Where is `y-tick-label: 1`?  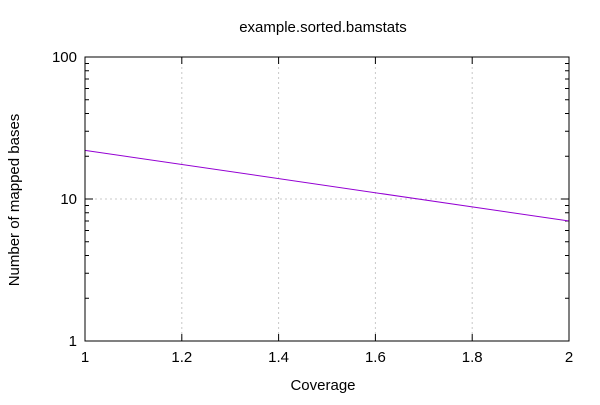 y-tick-label: 1 is located at coordinates (73, 341).